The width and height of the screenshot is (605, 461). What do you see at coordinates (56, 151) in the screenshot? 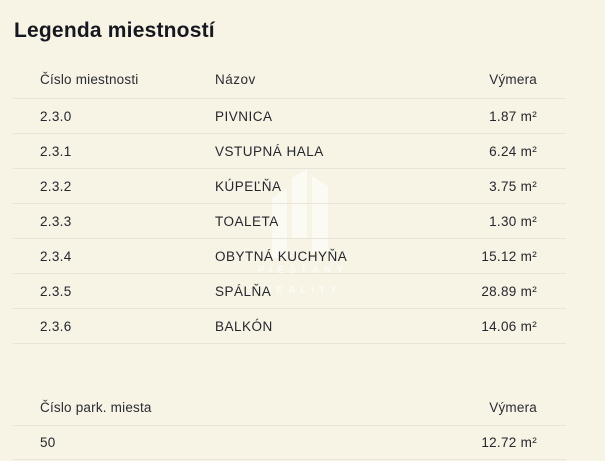
I see `room-number: 2.3.1` at bounding box center [56, 151].